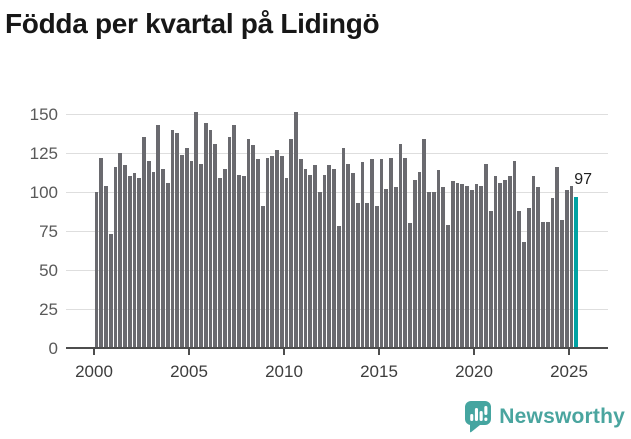 The width and height of the screenshot is (631, 439). I want to click on y-axis-label-50: 50, so click(48, 270).